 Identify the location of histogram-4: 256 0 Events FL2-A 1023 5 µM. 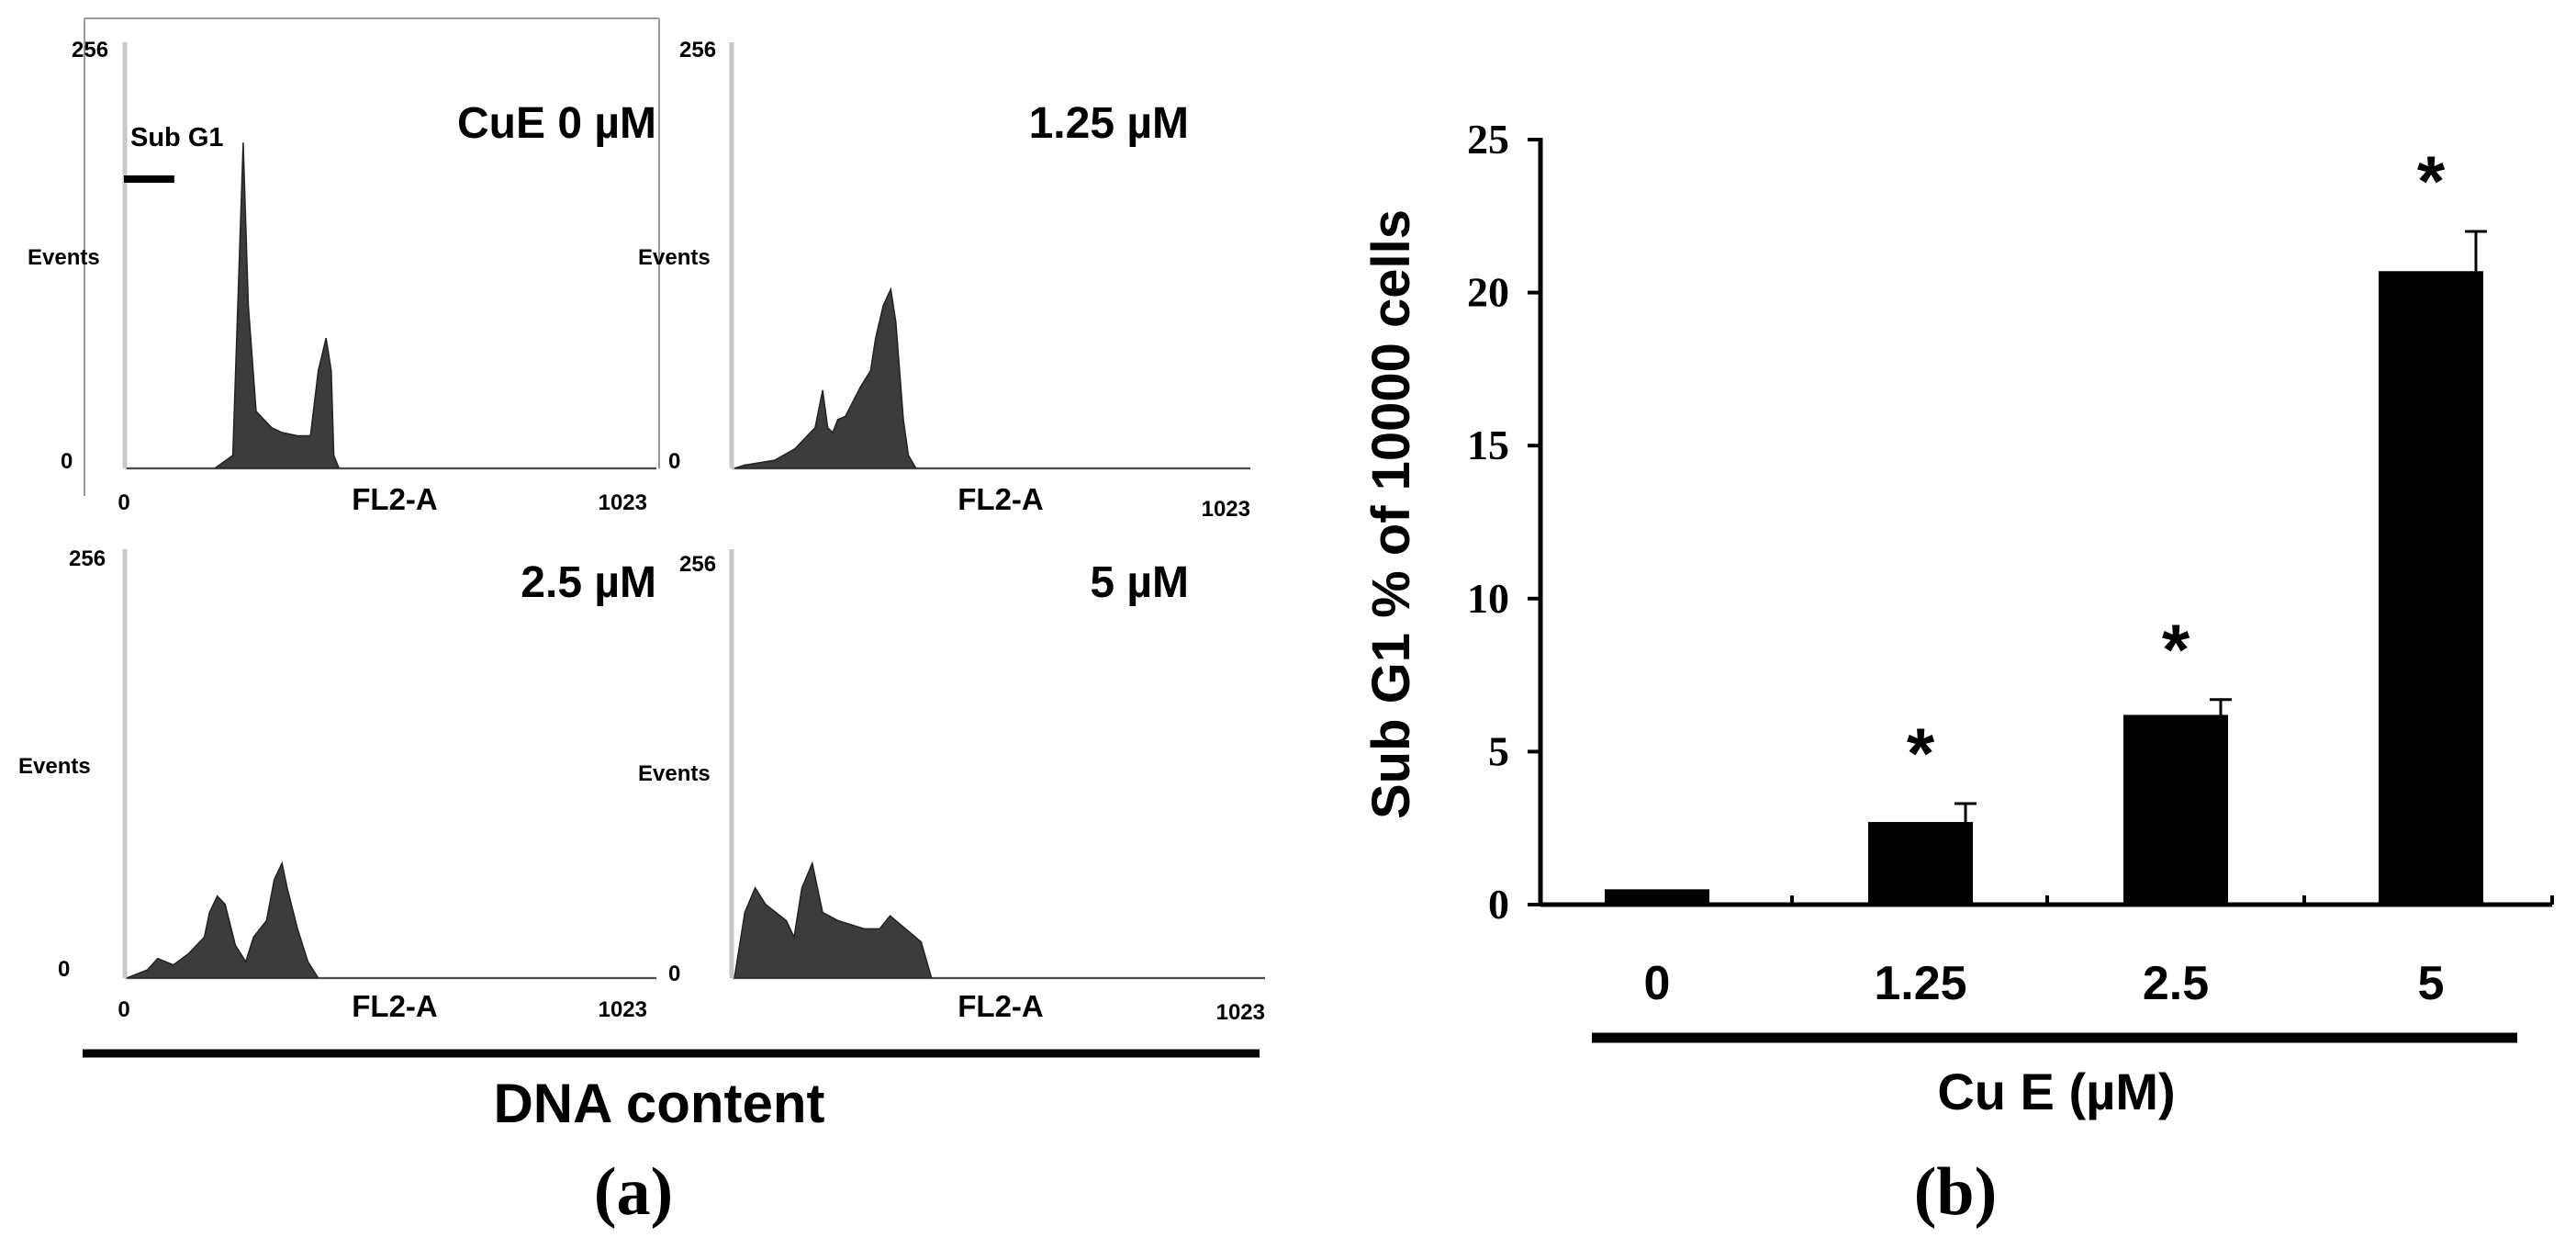
(951, 787).